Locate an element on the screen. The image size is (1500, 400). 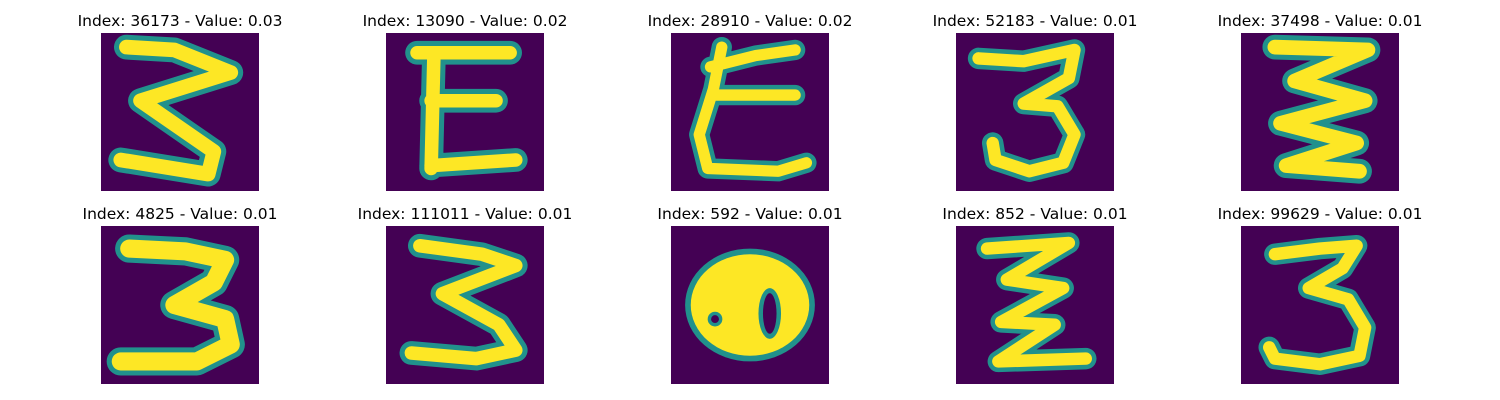
panel-title: Index: 111011 - Value: 0.01 is located at coordinates (465, 214).